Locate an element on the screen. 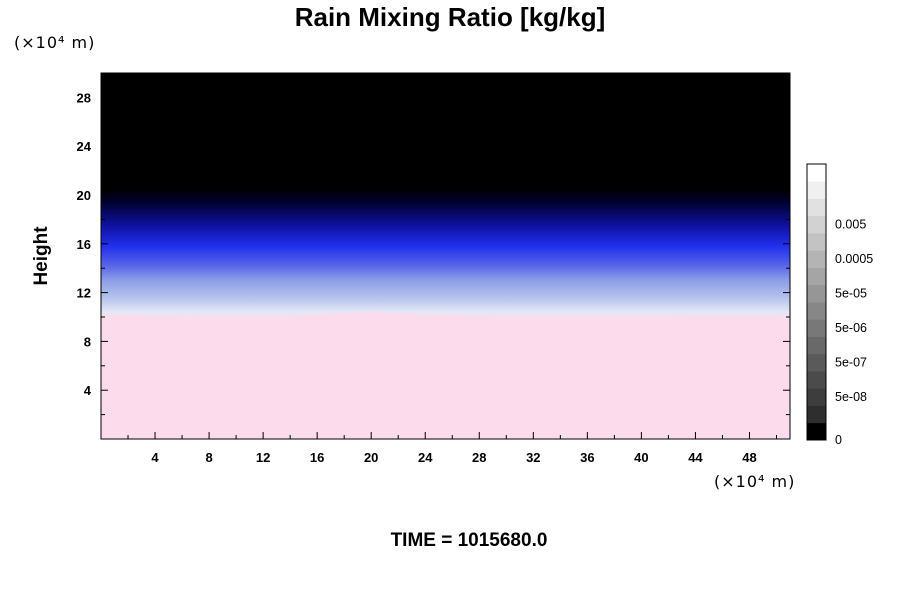 The width and height of the screenshot is (900, 600). y-tick-label: 4 is located at coordinates (88, 390).